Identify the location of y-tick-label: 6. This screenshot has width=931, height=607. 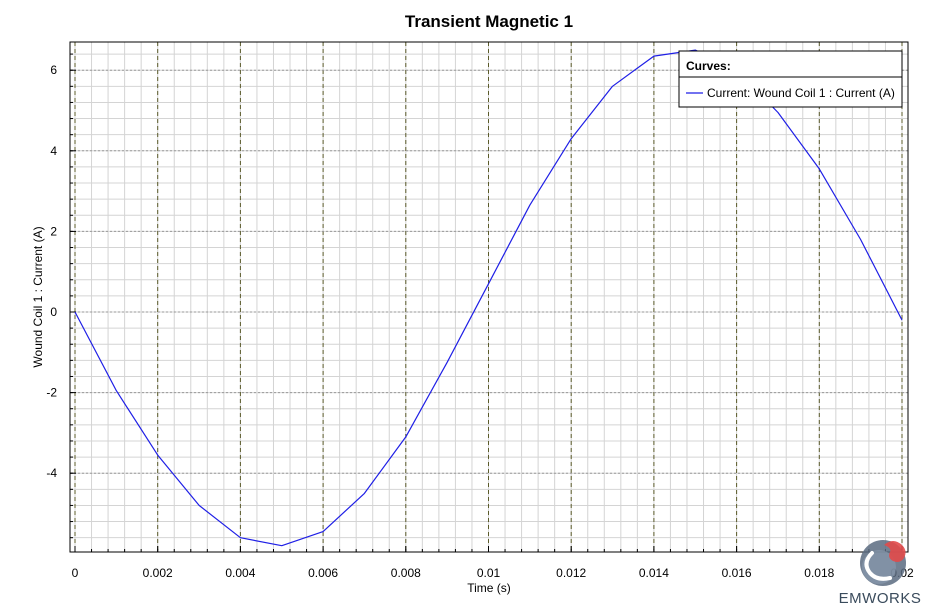
(53, 70).